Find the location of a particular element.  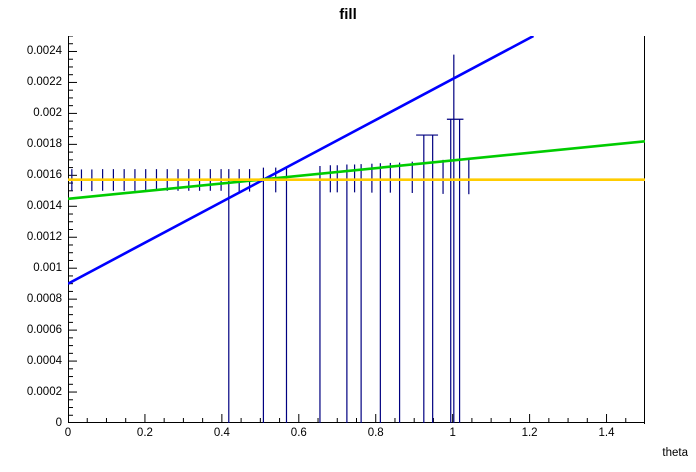

y-tick-label-wrap: 0.0006 is located at coordinates (31, 333).